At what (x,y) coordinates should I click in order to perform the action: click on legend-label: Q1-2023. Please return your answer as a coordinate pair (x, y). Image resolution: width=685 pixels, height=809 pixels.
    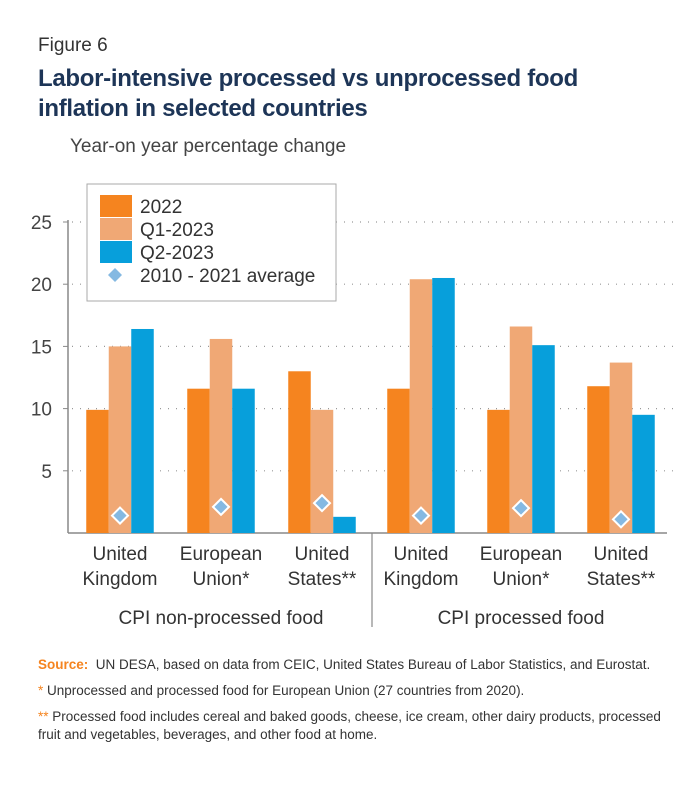
    Looking at the image, I should click on (177, 230).